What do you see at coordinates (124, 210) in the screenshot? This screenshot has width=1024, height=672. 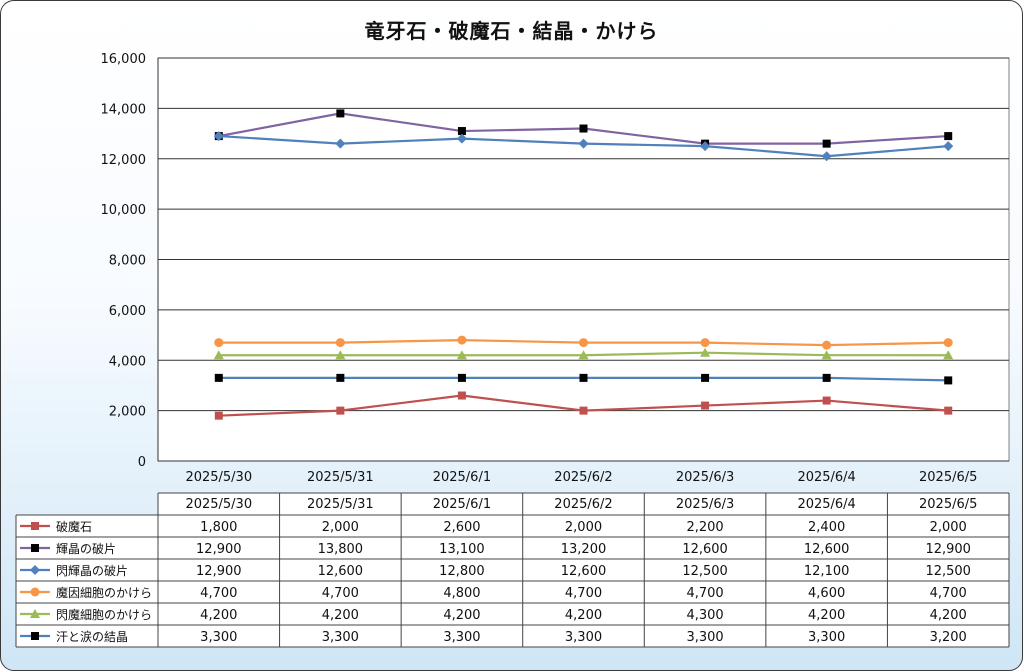 I see `y-tick-label: 10,000` at bounding box center [124, 210].